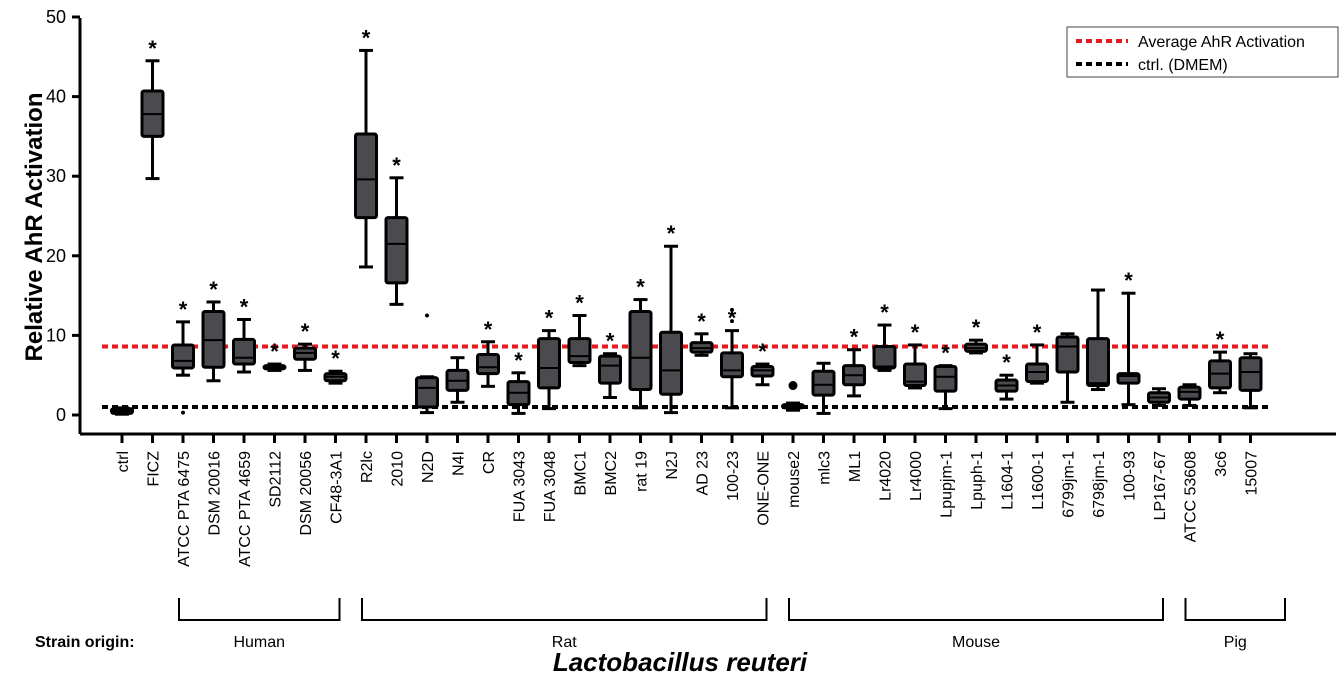 The width and height of the screenshot is (1340, 673). Describe the element at coordinates (56, 256) in the screenshot. I see `y-tick-label: 20` at that location.